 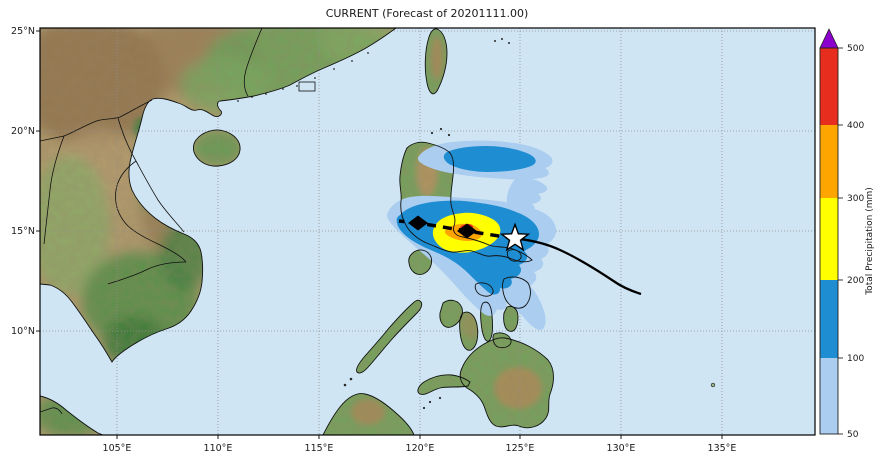 What do you see at coordinates (578, 266) in the screenshot?
I see `past-track-line` at bounding box center [578, 266].